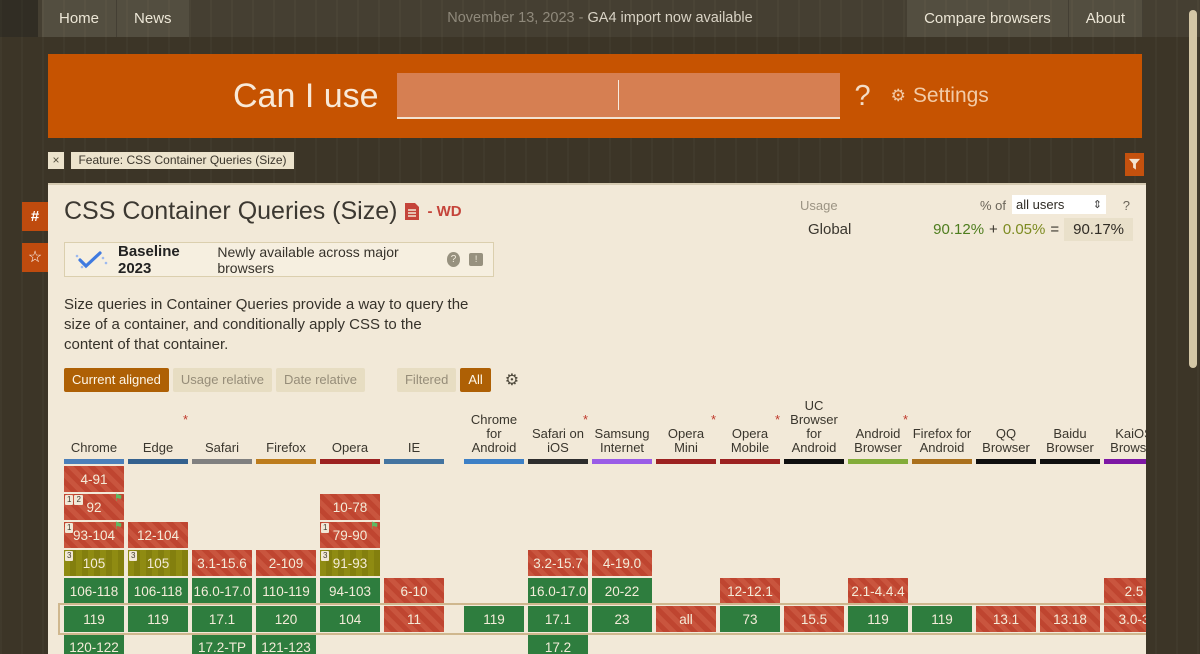  What do you see at coordinates (476, 259) in the screenshot?
I see `baseline-feedback-icon: !` at bounding box center [476, 259].